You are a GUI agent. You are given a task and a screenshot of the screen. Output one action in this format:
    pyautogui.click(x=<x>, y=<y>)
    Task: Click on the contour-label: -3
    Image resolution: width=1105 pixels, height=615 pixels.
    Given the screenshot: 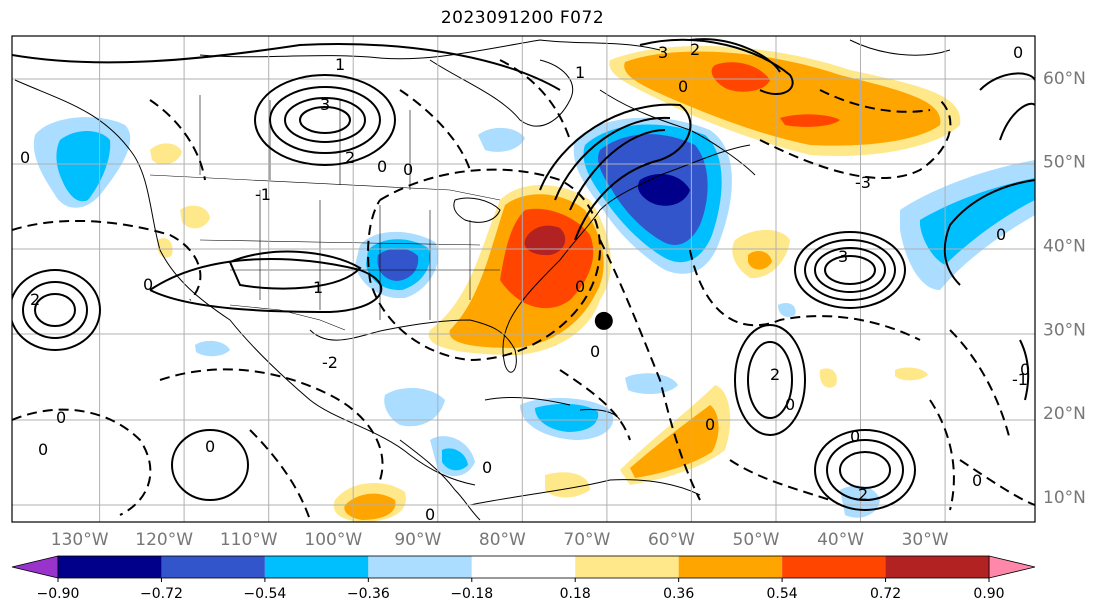 What is the action you would take?
    pyautogui.click(x=863, y=182)
    